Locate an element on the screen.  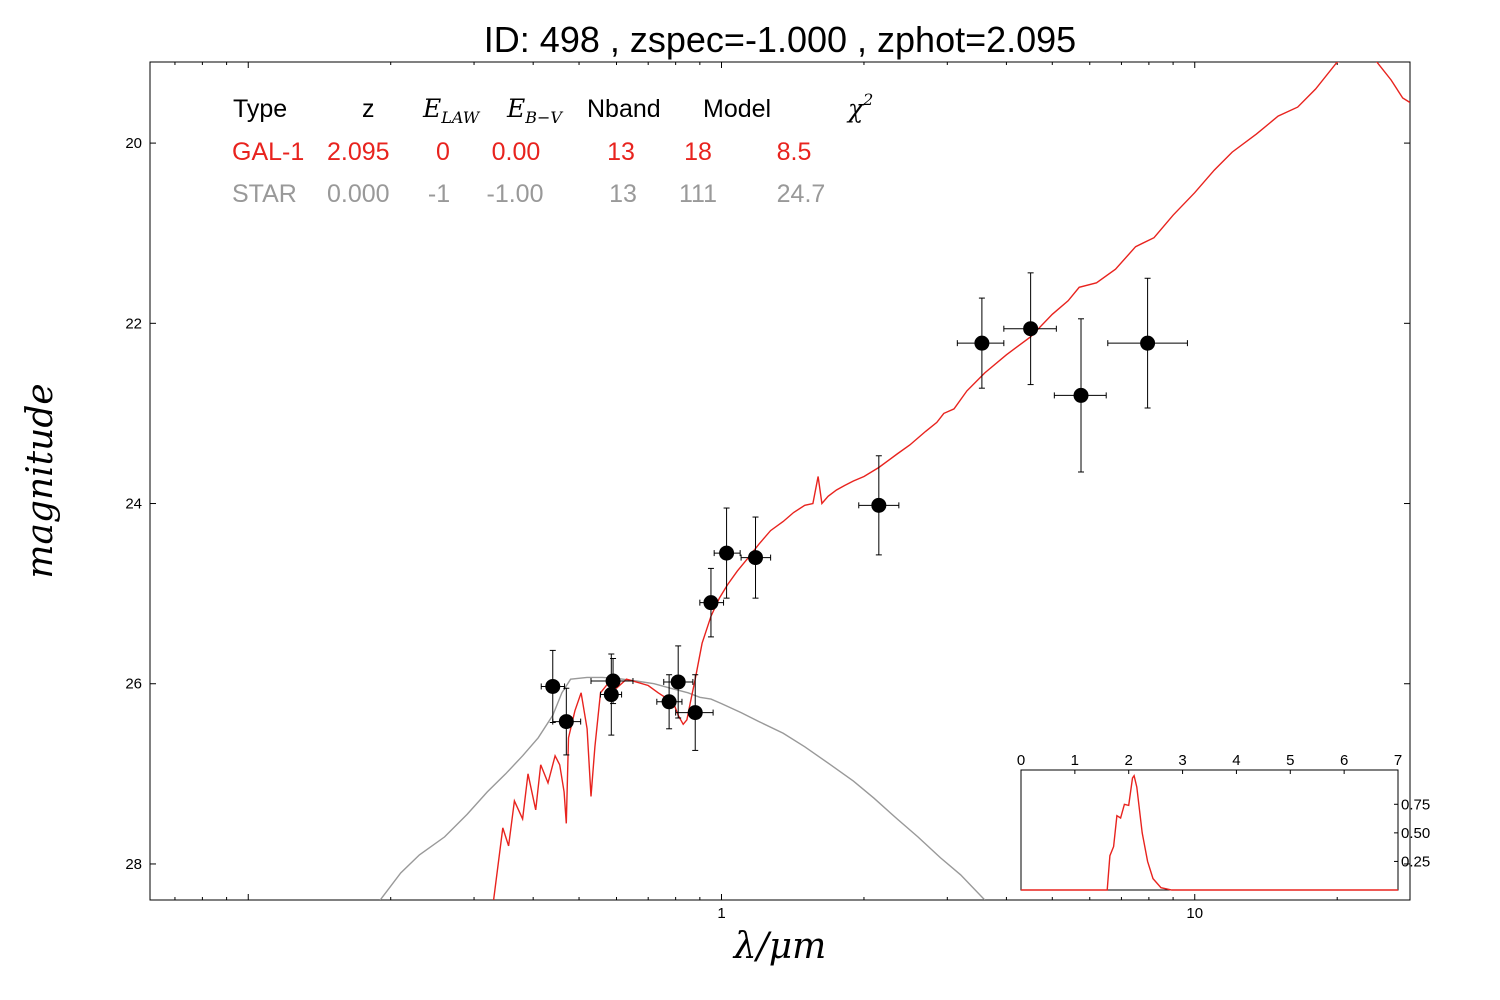
legend-row-z: 2.095 is located at coordinates (358, 152).